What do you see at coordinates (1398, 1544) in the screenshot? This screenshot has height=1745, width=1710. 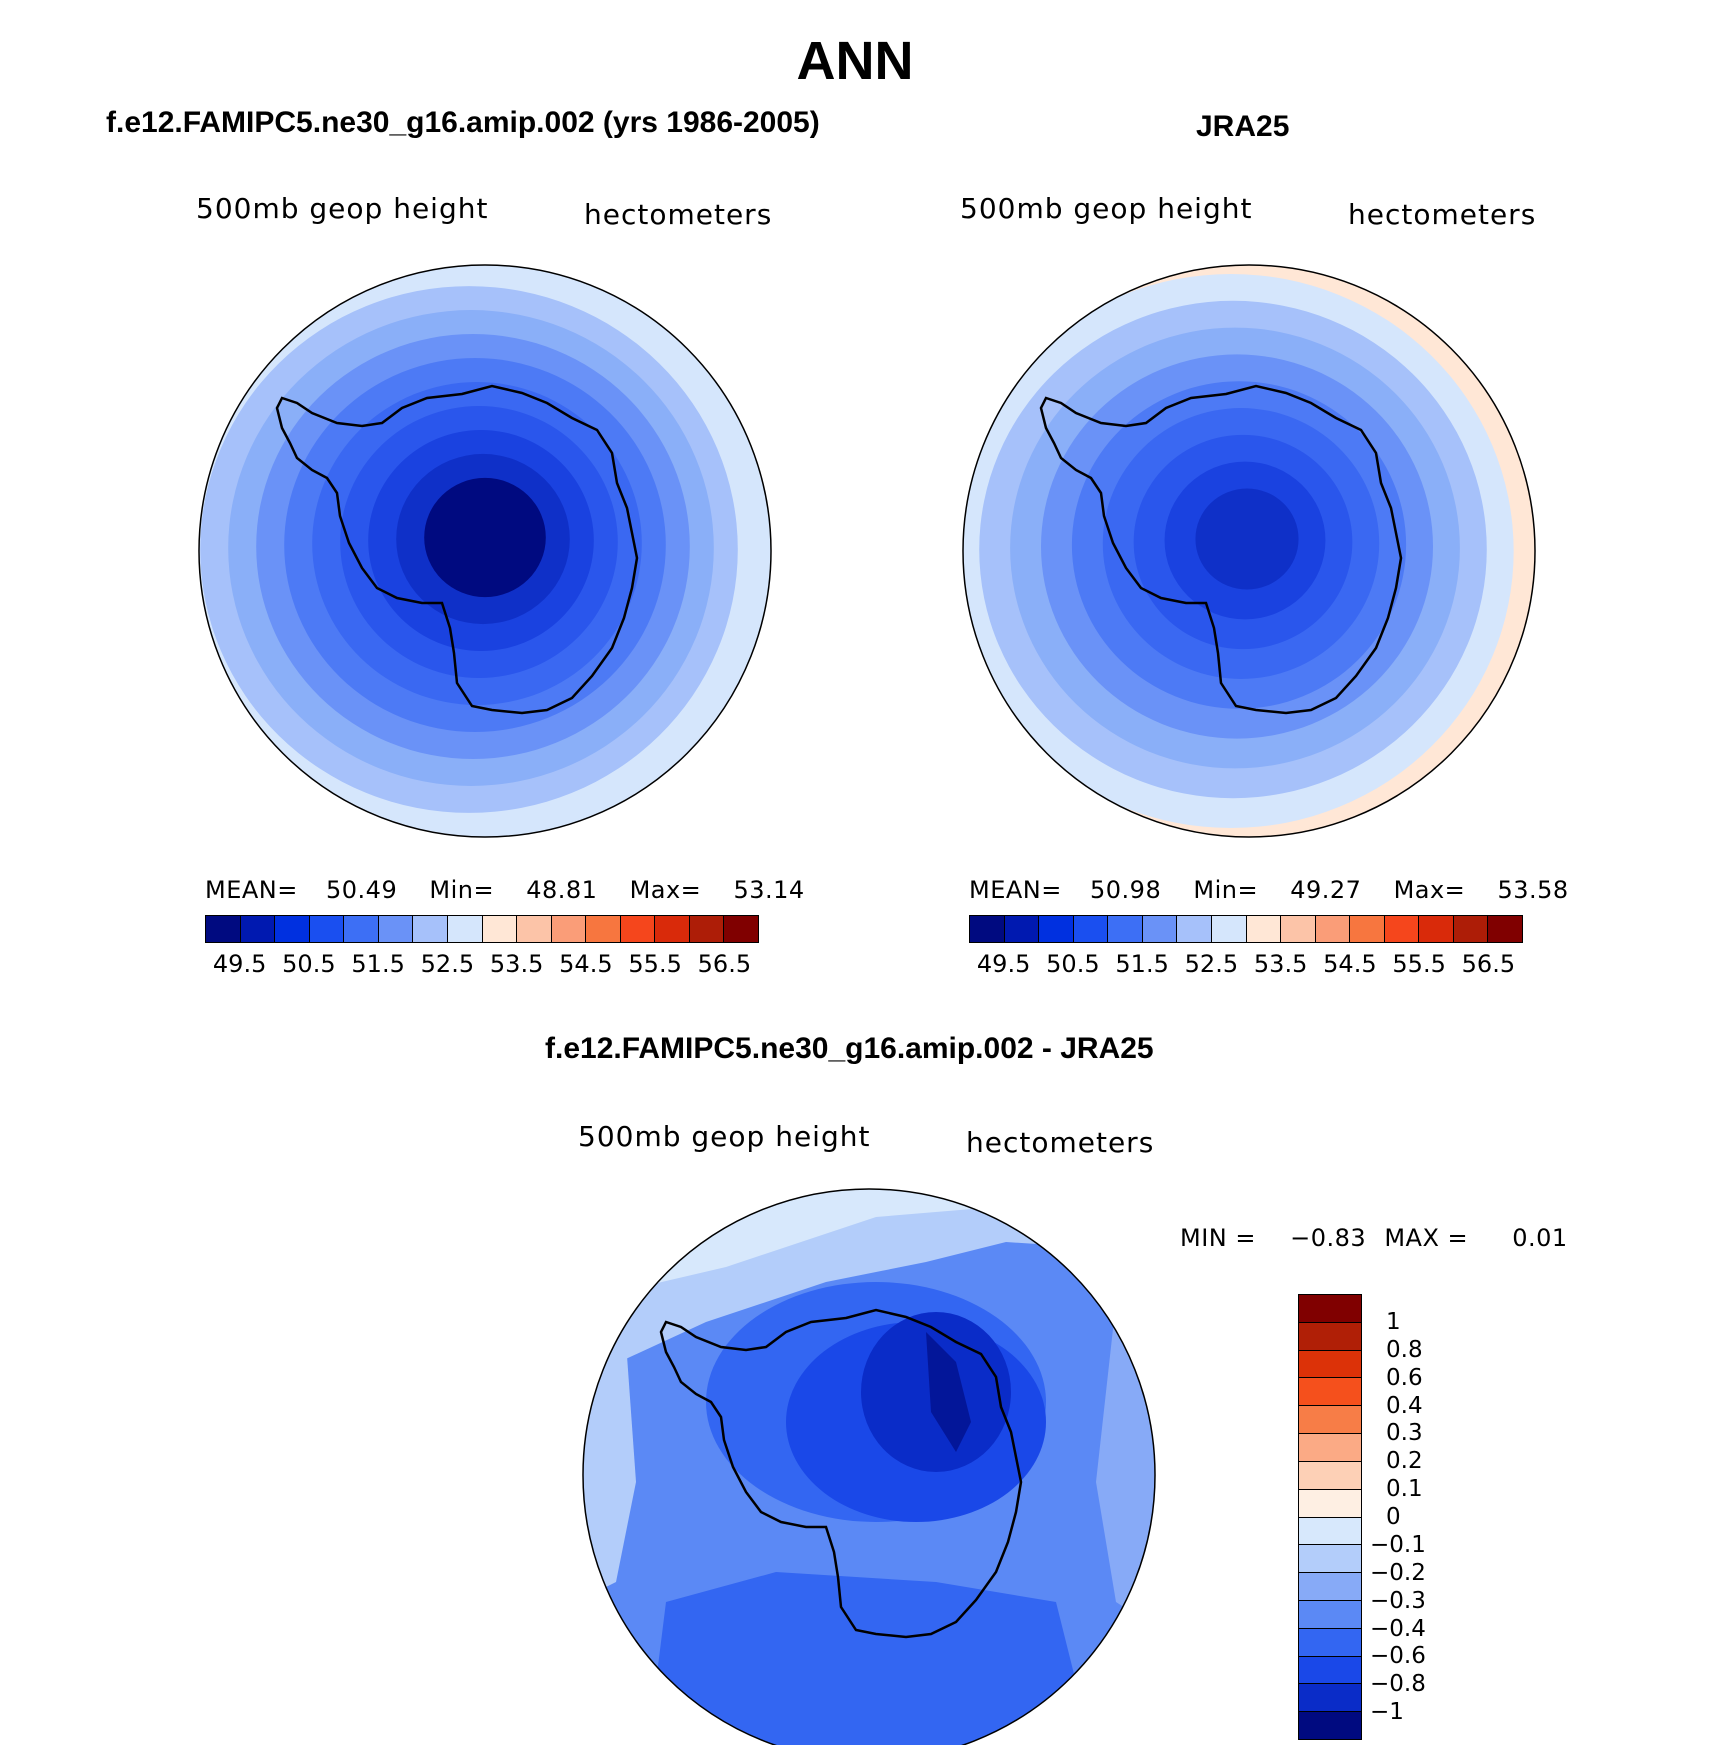 I see `colorbar-tick-label: −0.1` at bounding box center [1398, 1544].